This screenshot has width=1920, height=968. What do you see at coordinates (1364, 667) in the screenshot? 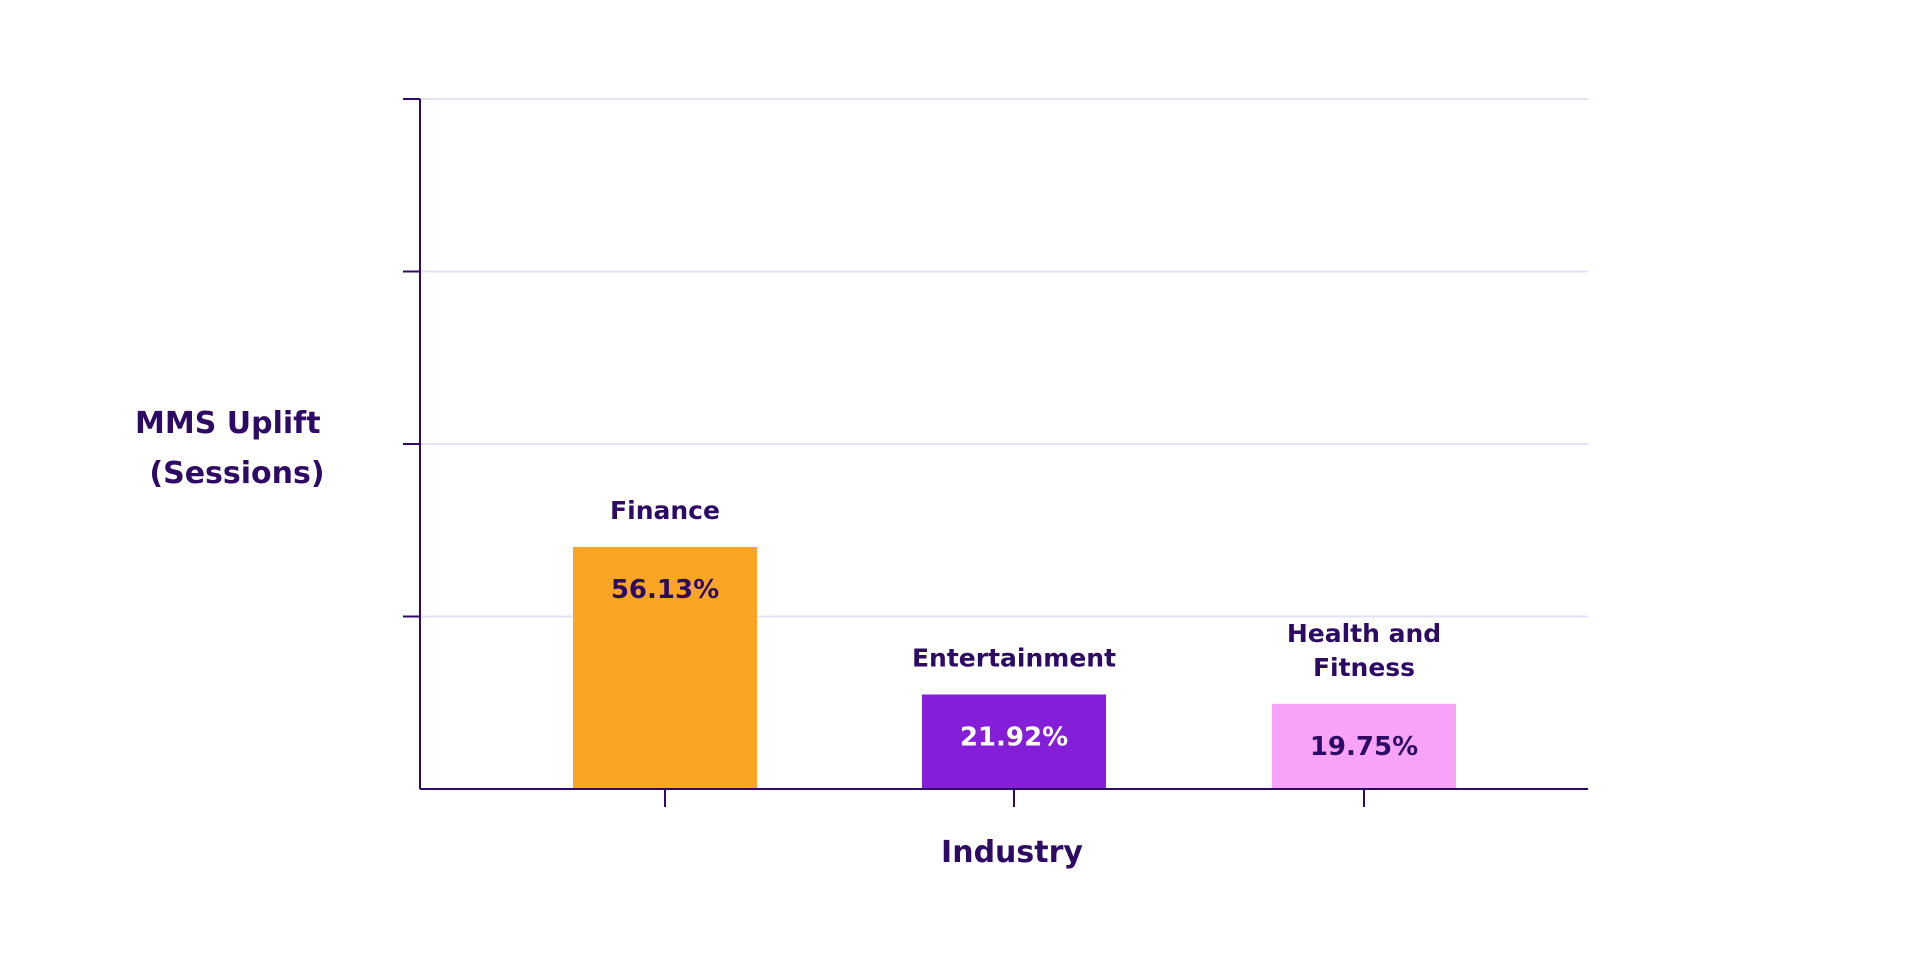
I see `category-label: Fitness` at bounding box center [1364, 667].